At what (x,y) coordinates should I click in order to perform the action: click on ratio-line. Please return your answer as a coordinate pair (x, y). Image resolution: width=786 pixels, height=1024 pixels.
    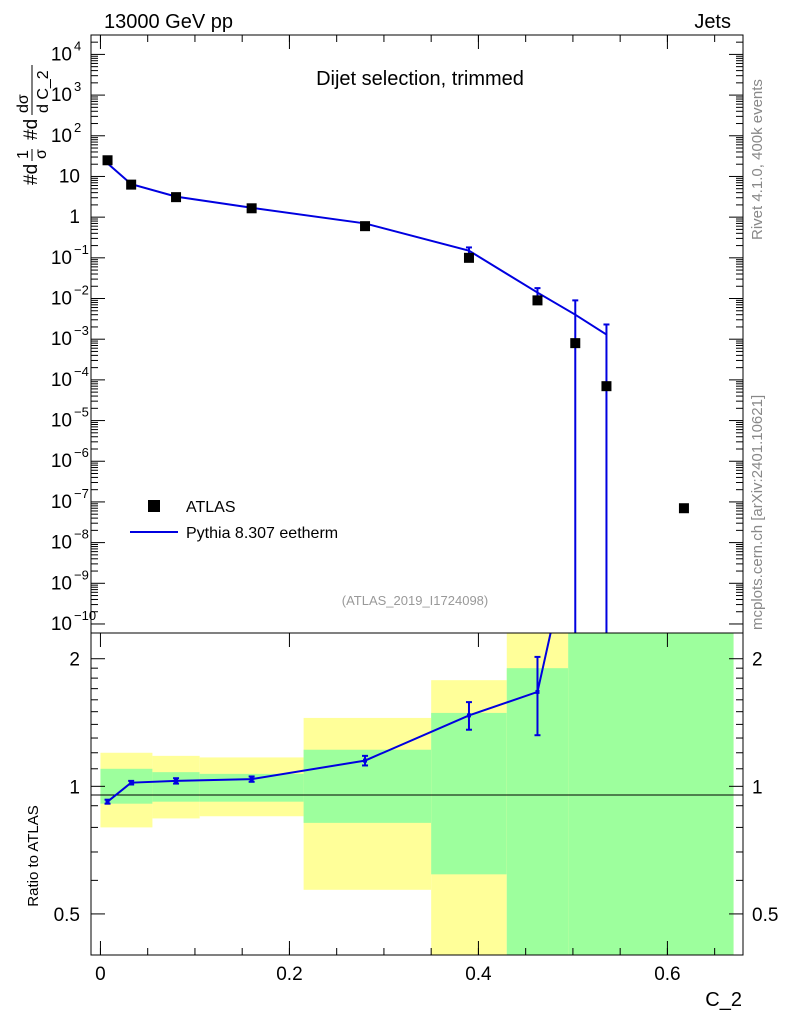
    Looking at the image, I should click on (329, 718).